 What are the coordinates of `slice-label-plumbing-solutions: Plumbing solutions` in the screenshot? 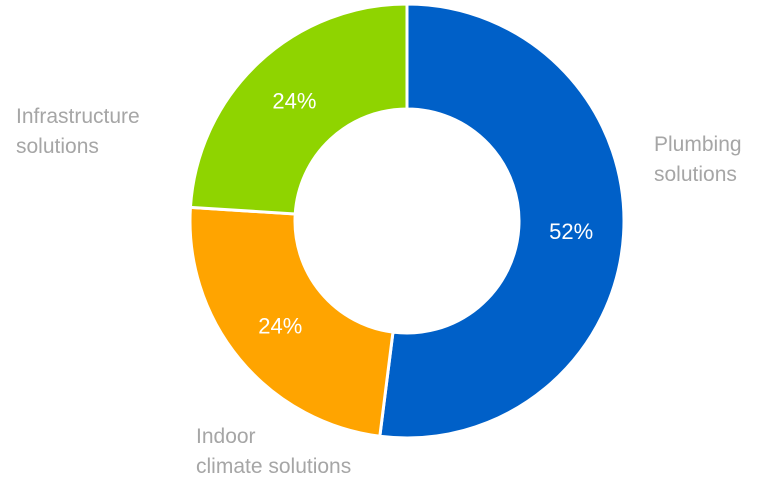 It's located at (698, 160).